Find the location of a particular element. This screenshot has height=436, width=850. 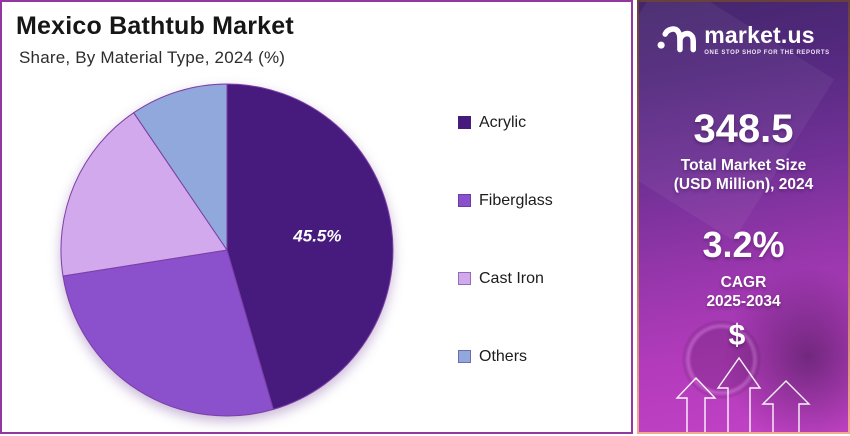

market-size-value: 348.5 is located at coordinates (743, 129).